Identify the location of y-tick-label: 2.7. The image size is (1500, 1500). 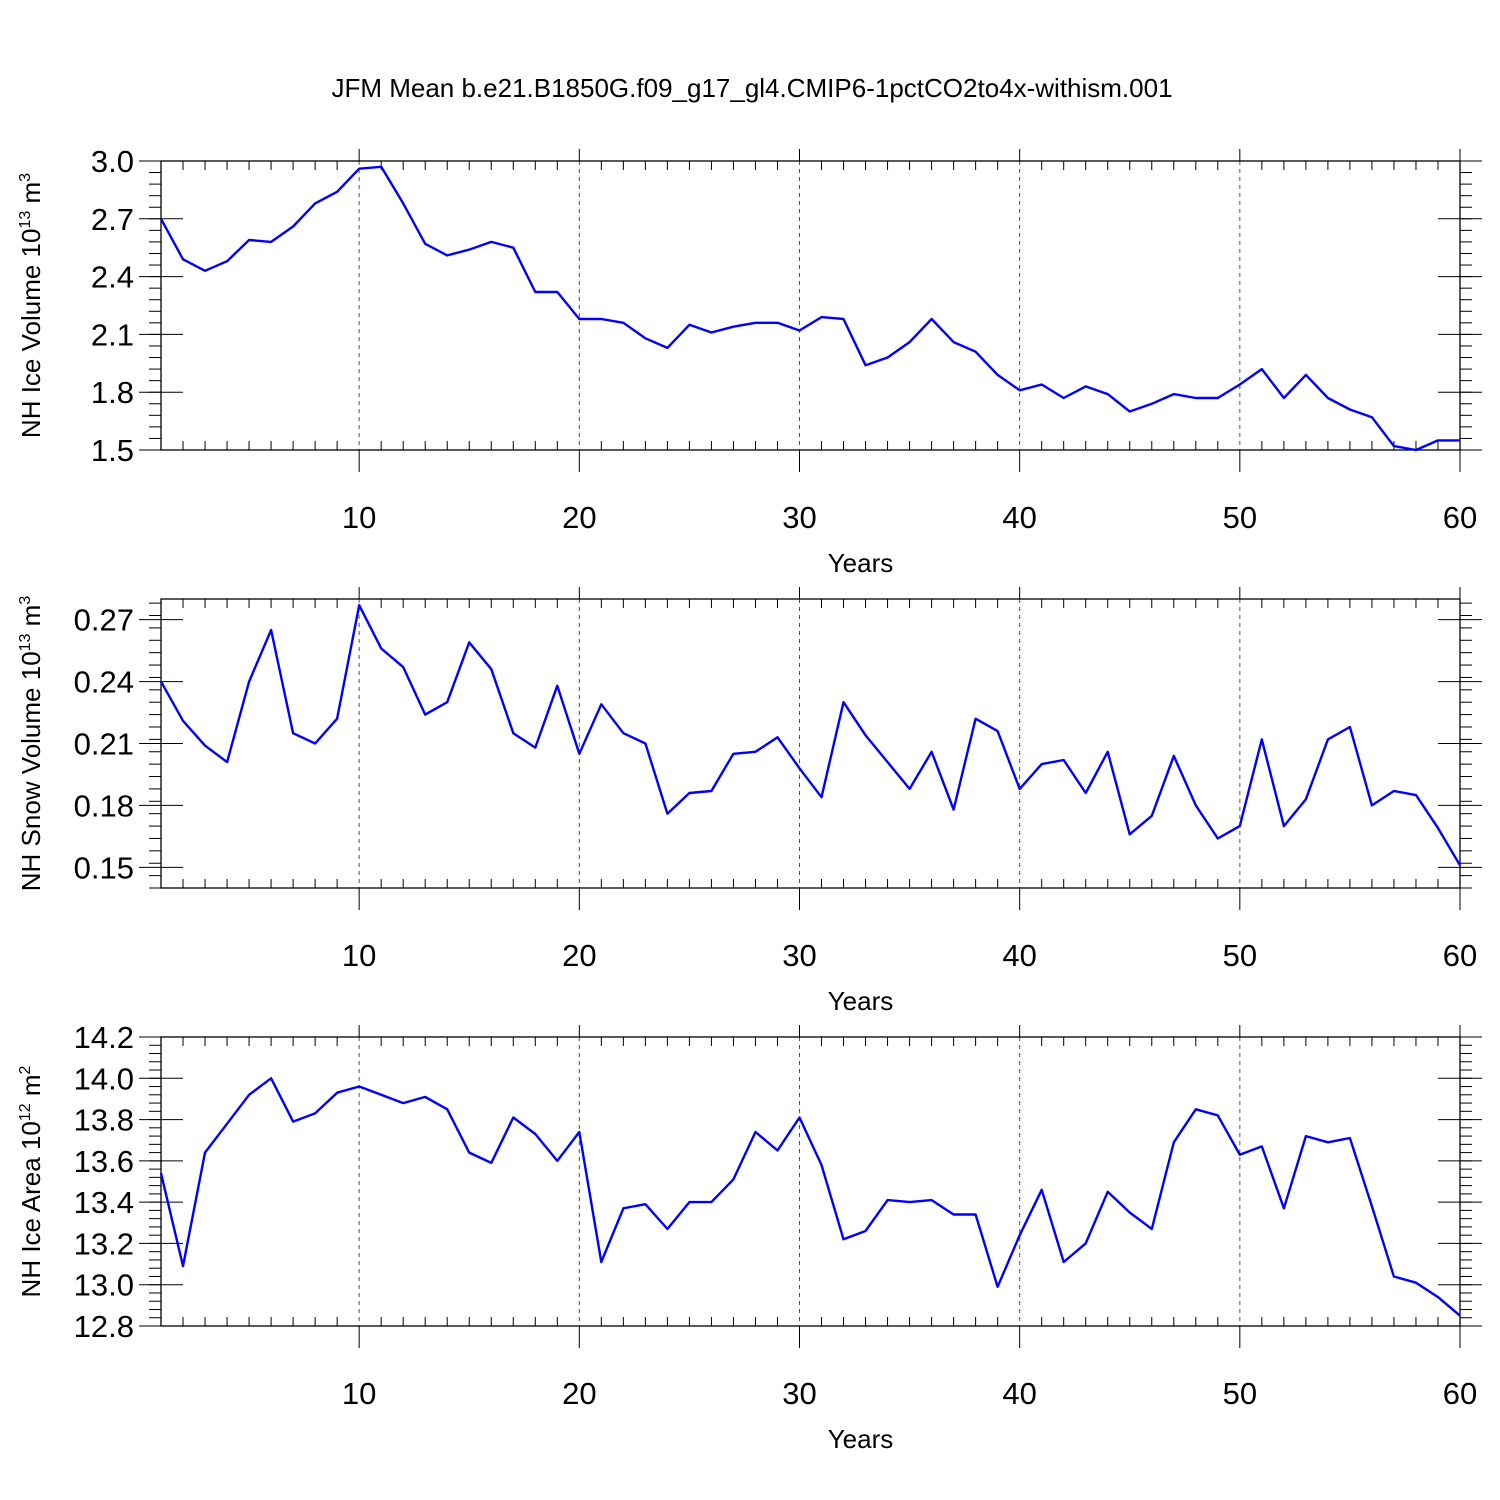
(112, 219).